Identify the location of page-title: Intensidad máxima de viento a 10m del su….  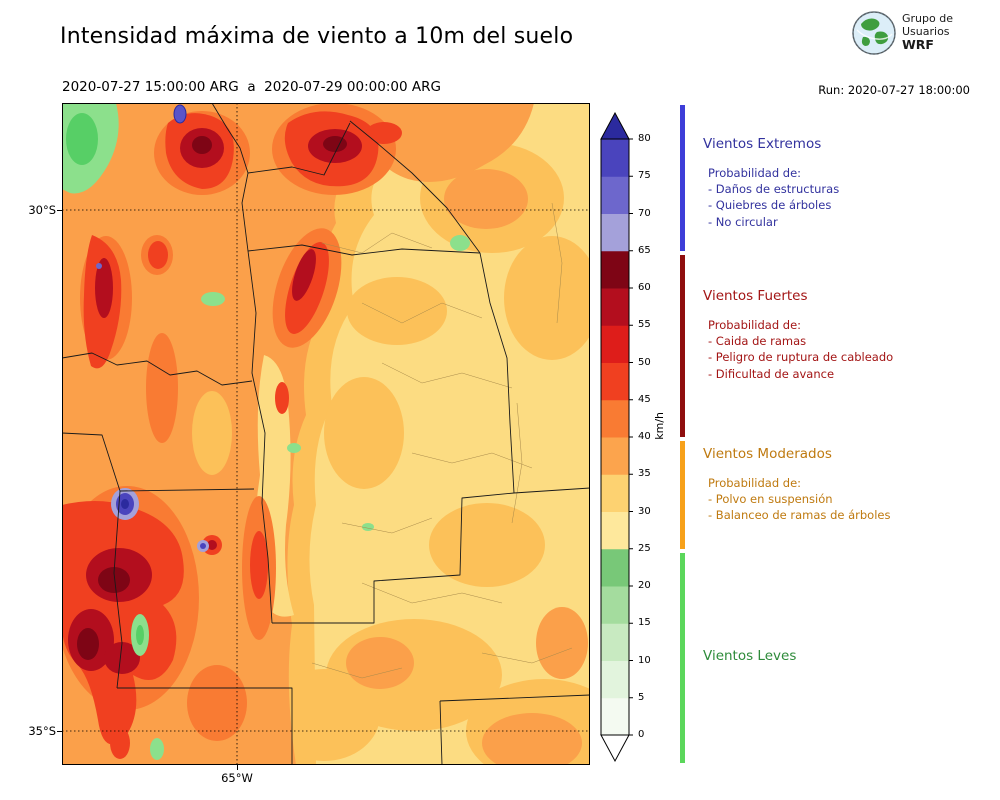
(317, 36).